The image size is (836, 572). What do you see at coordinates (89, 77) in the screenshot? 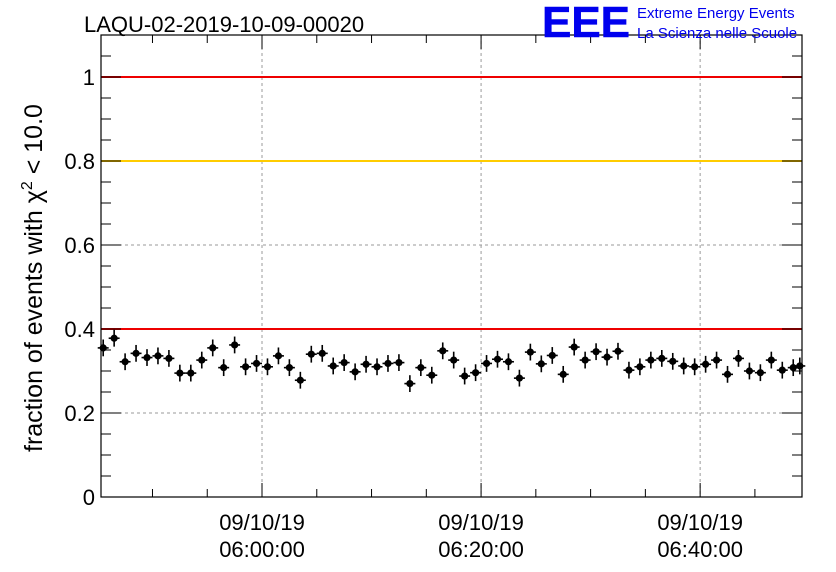
I see `y-tick-label: 1` at bounding box center [89, 77].